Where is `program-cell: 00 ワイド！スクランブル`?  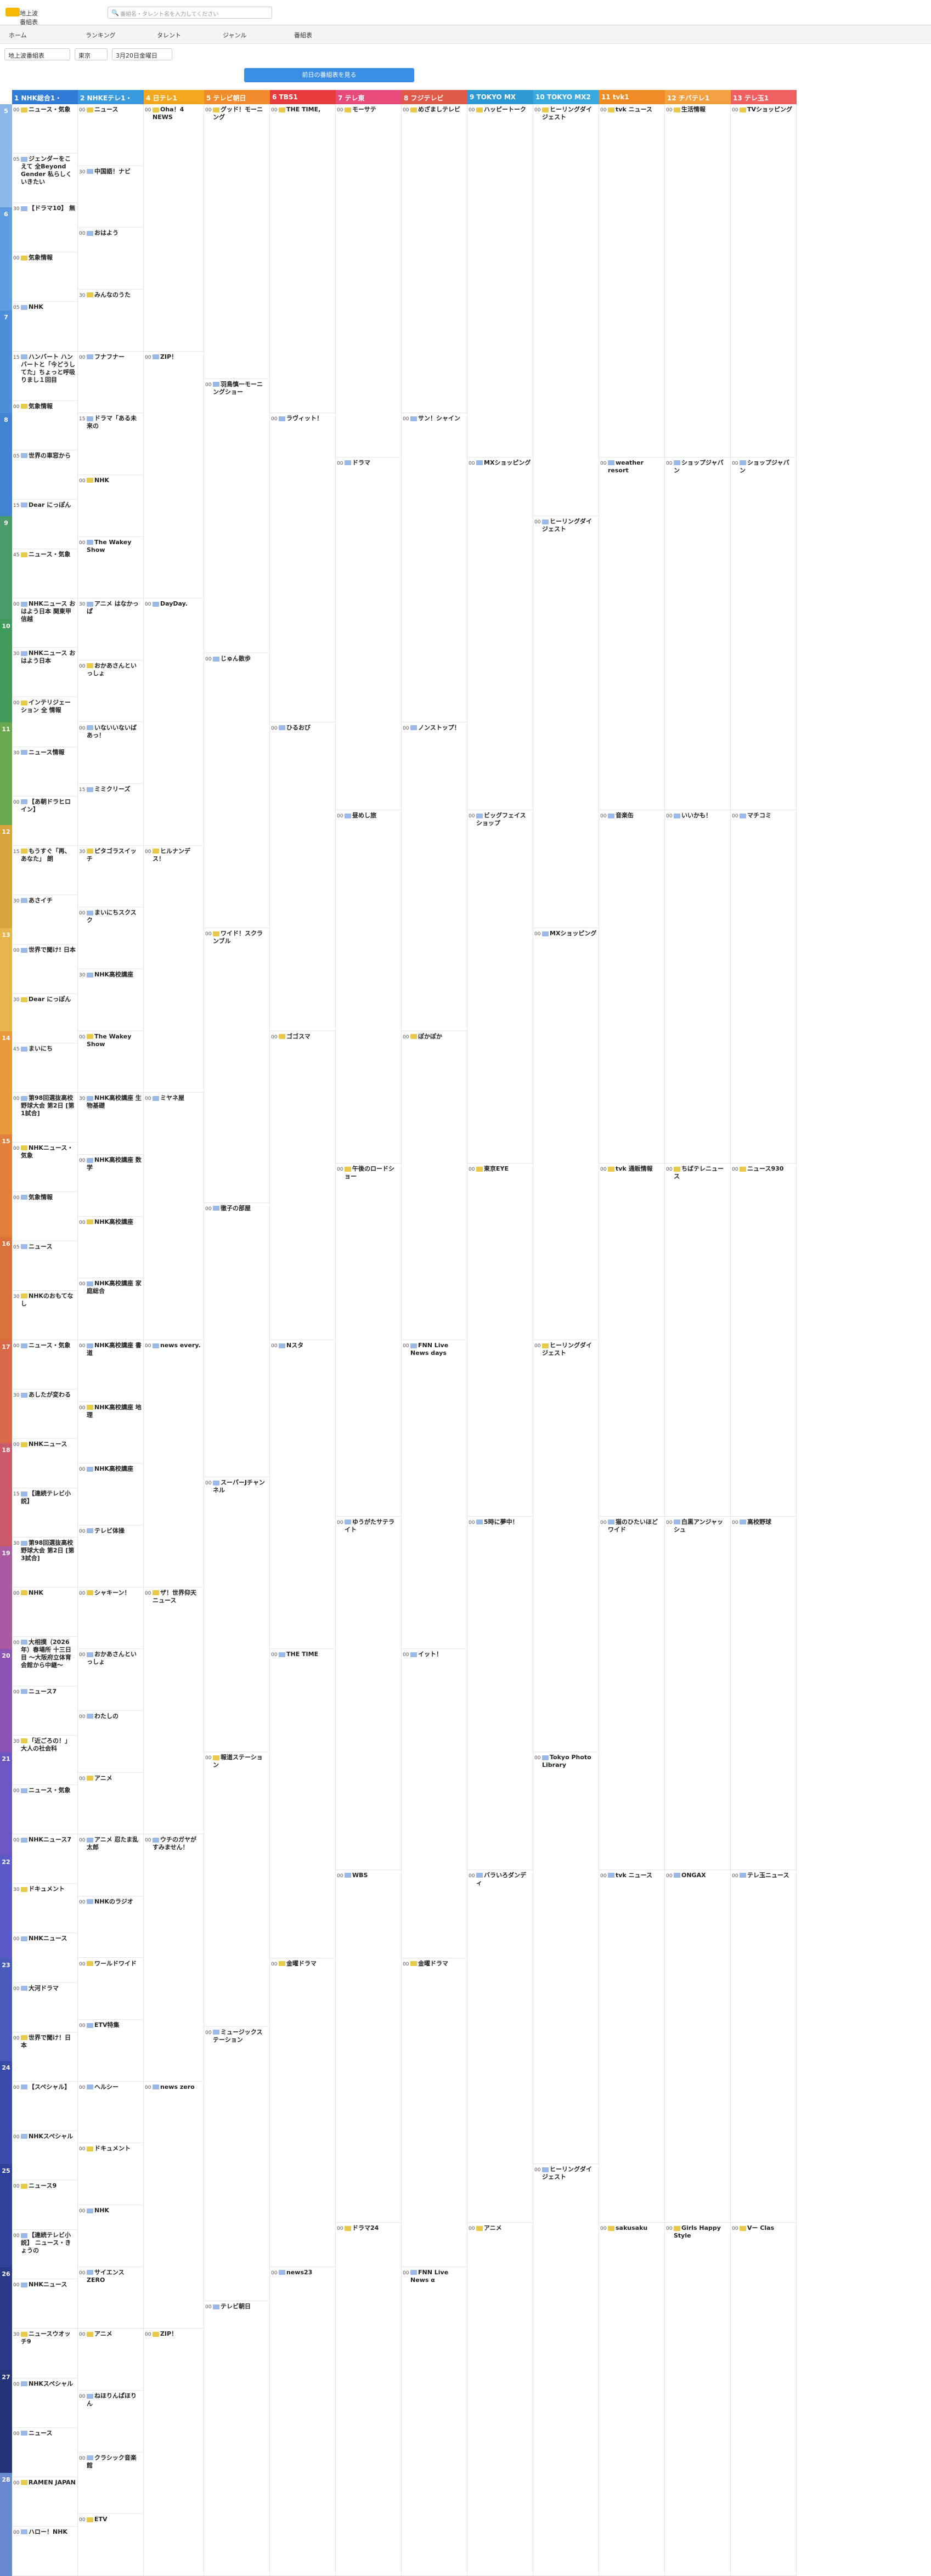
program-cell: 00 ワイド！スクランブル is located at coordinates (236, 1065).